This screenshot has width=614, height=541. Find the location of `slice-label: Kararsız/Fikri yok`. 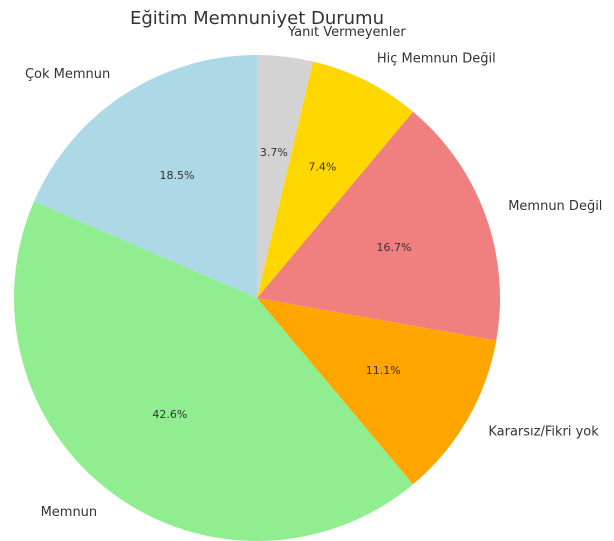

slice-label: Kararsız/Fikri yok is located at coordinates (543, 431).